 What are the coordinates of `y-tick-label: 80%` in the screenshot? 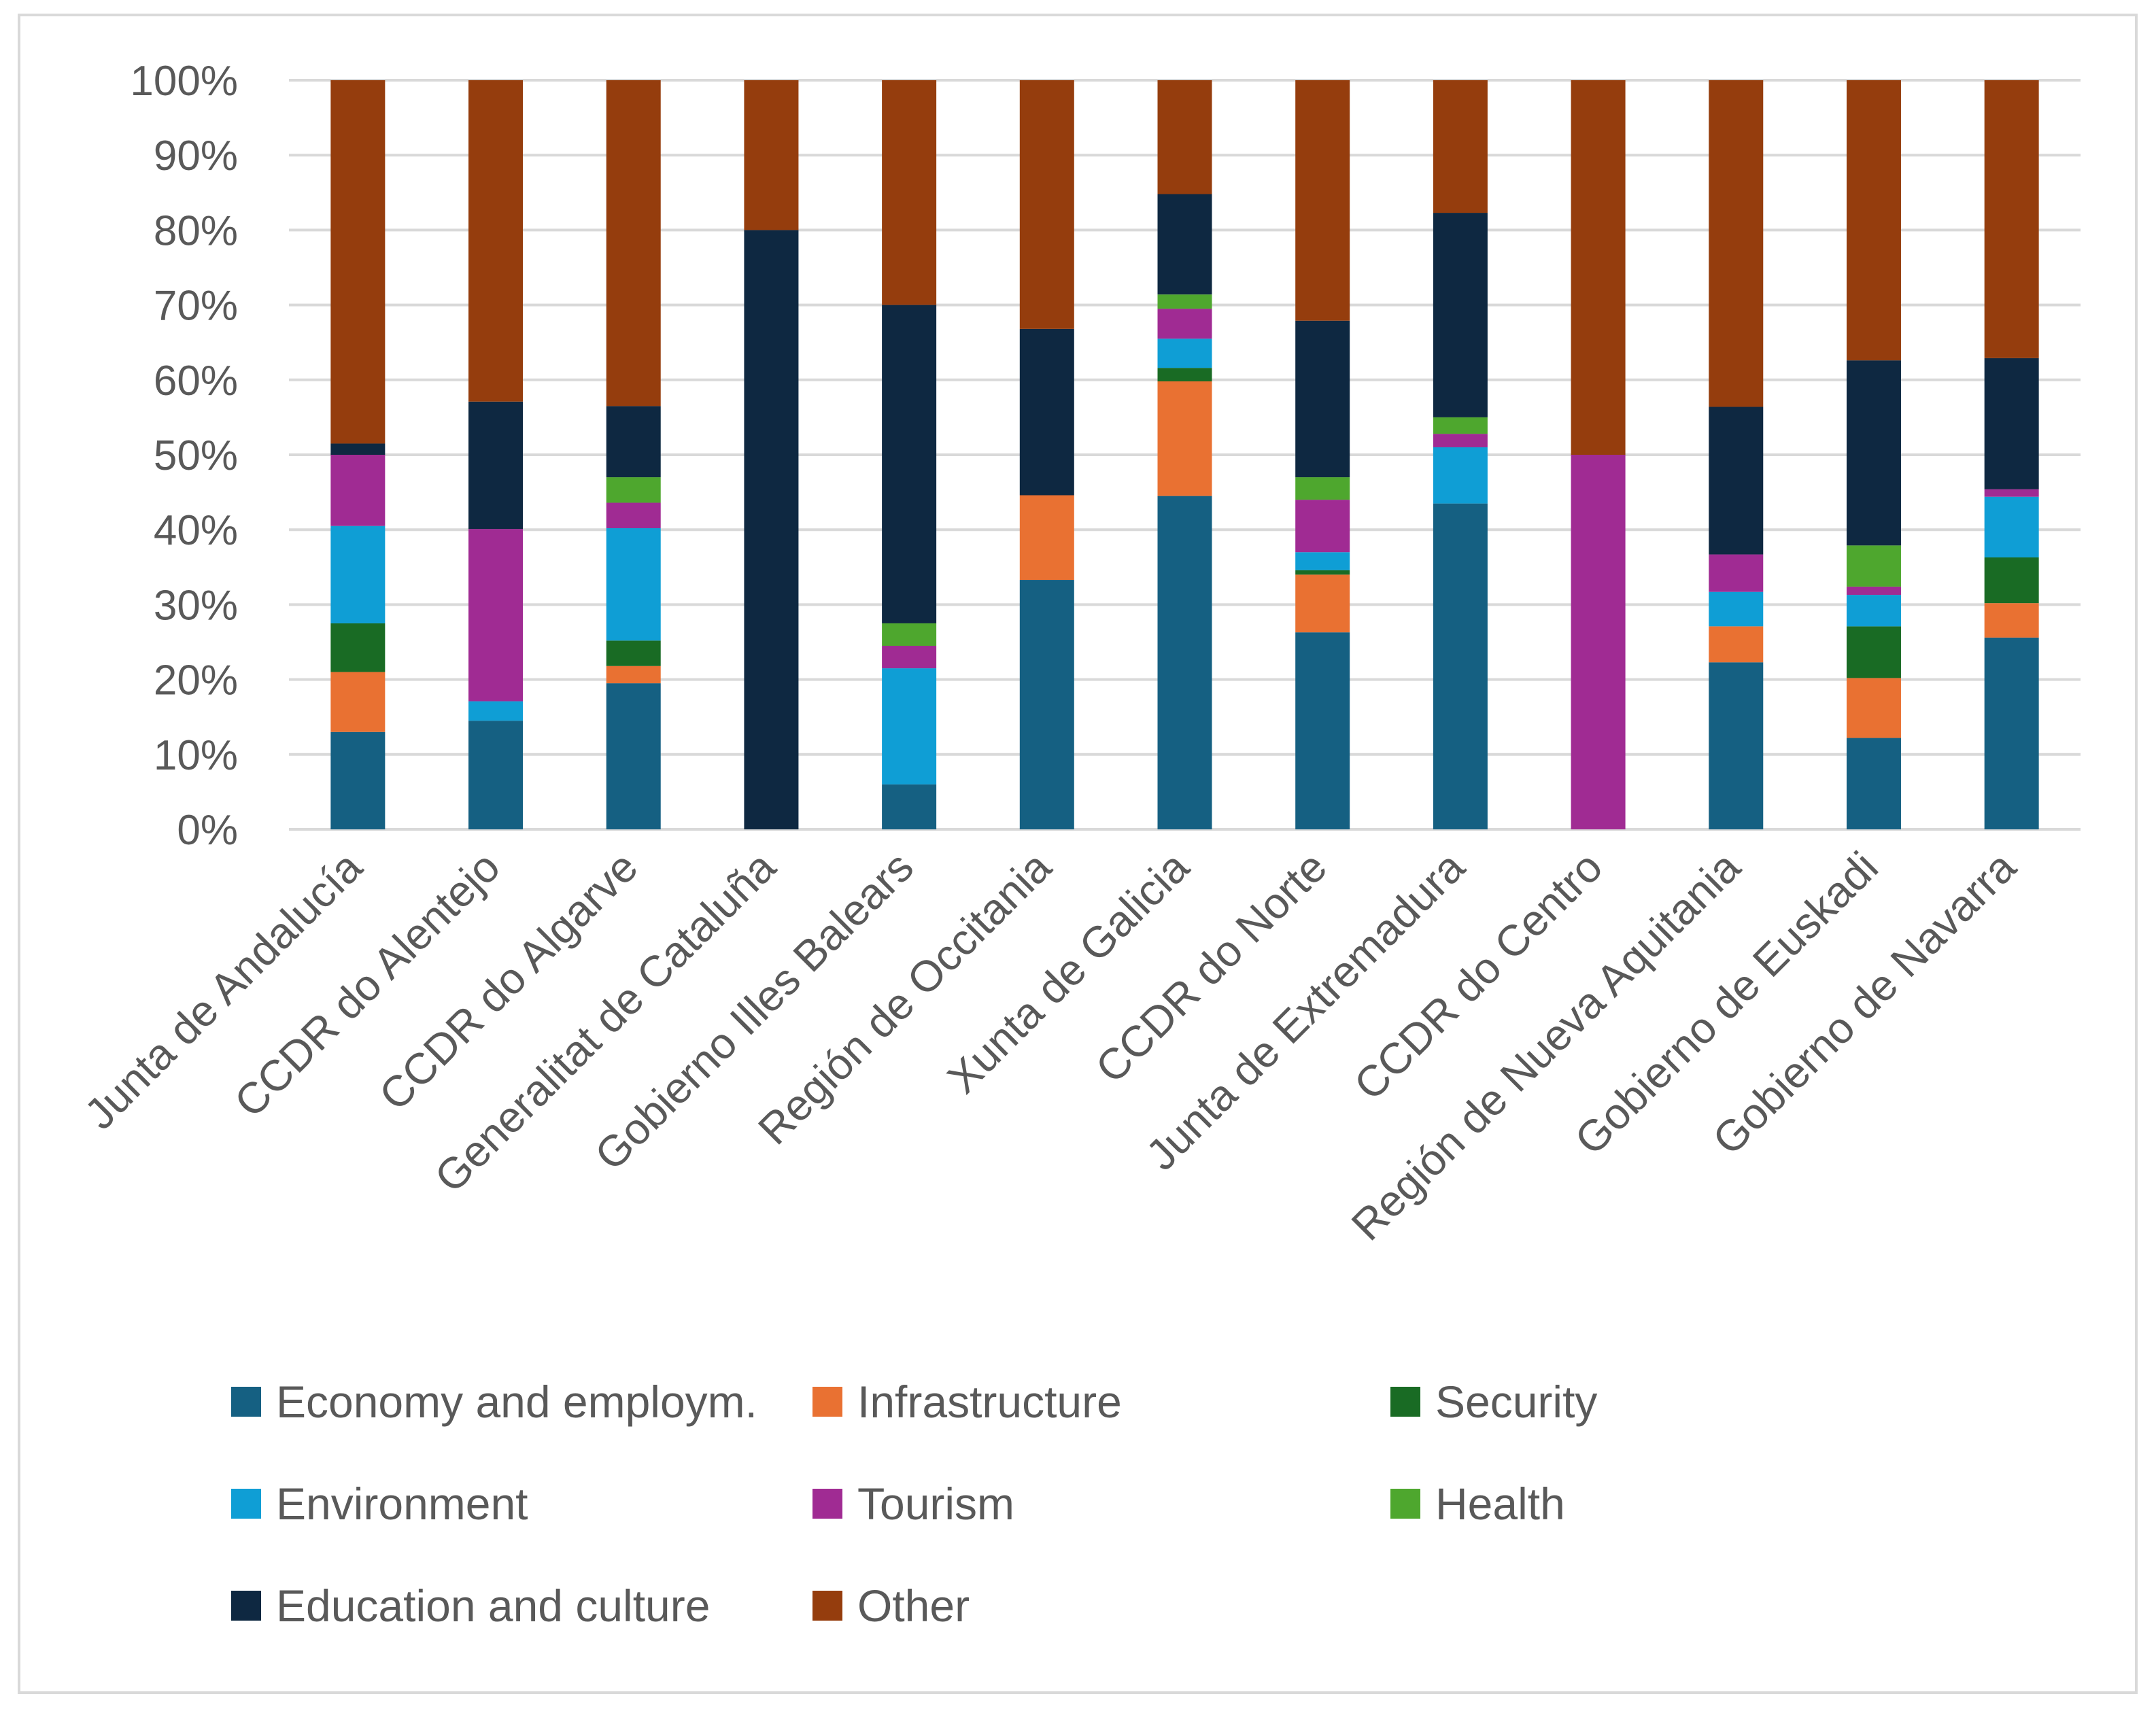 It's located at (196, 230).